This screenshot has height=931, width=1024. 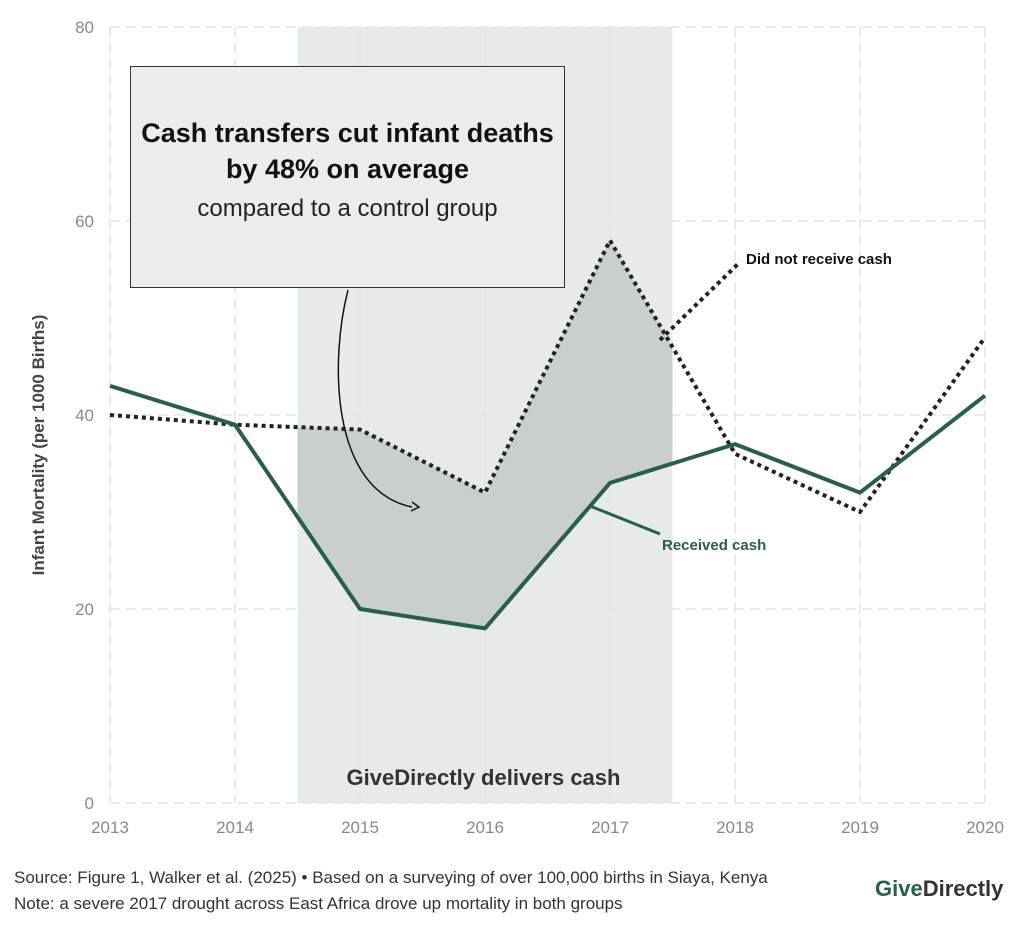 I want to click on y-axis-label: Infant Mortality (per 1000 Births), so click(x=38, y=445).